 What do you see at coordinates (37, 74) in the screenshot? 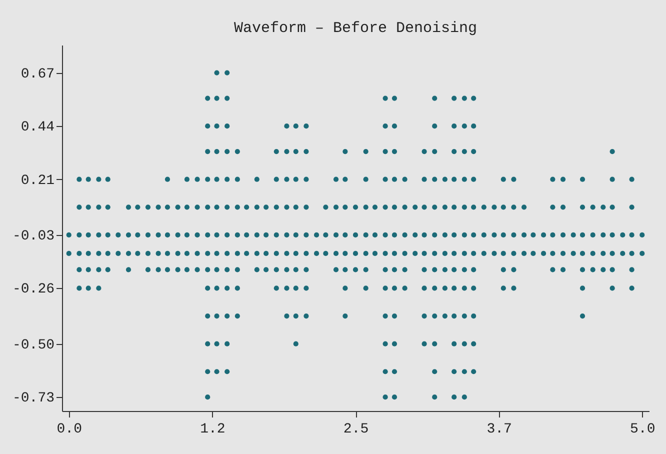
I see `y-tick-label: 0.67` at bounding box center [37, 74].